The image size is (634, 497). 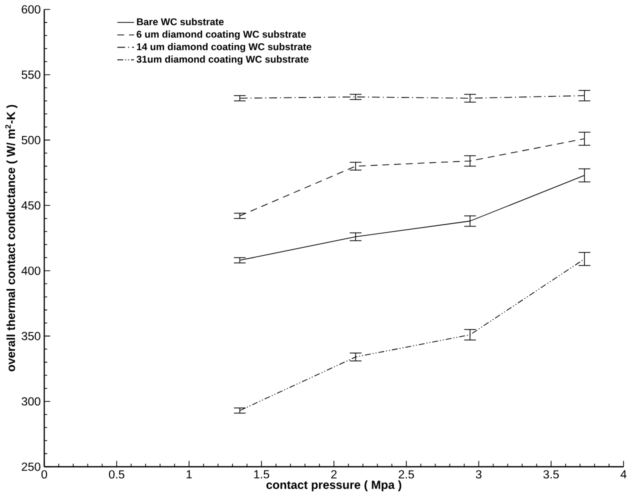 What do you see at coordinates (31, 336) in the screenshot?
I see `y-tick-label: 350` at bounding box center [31, 336].